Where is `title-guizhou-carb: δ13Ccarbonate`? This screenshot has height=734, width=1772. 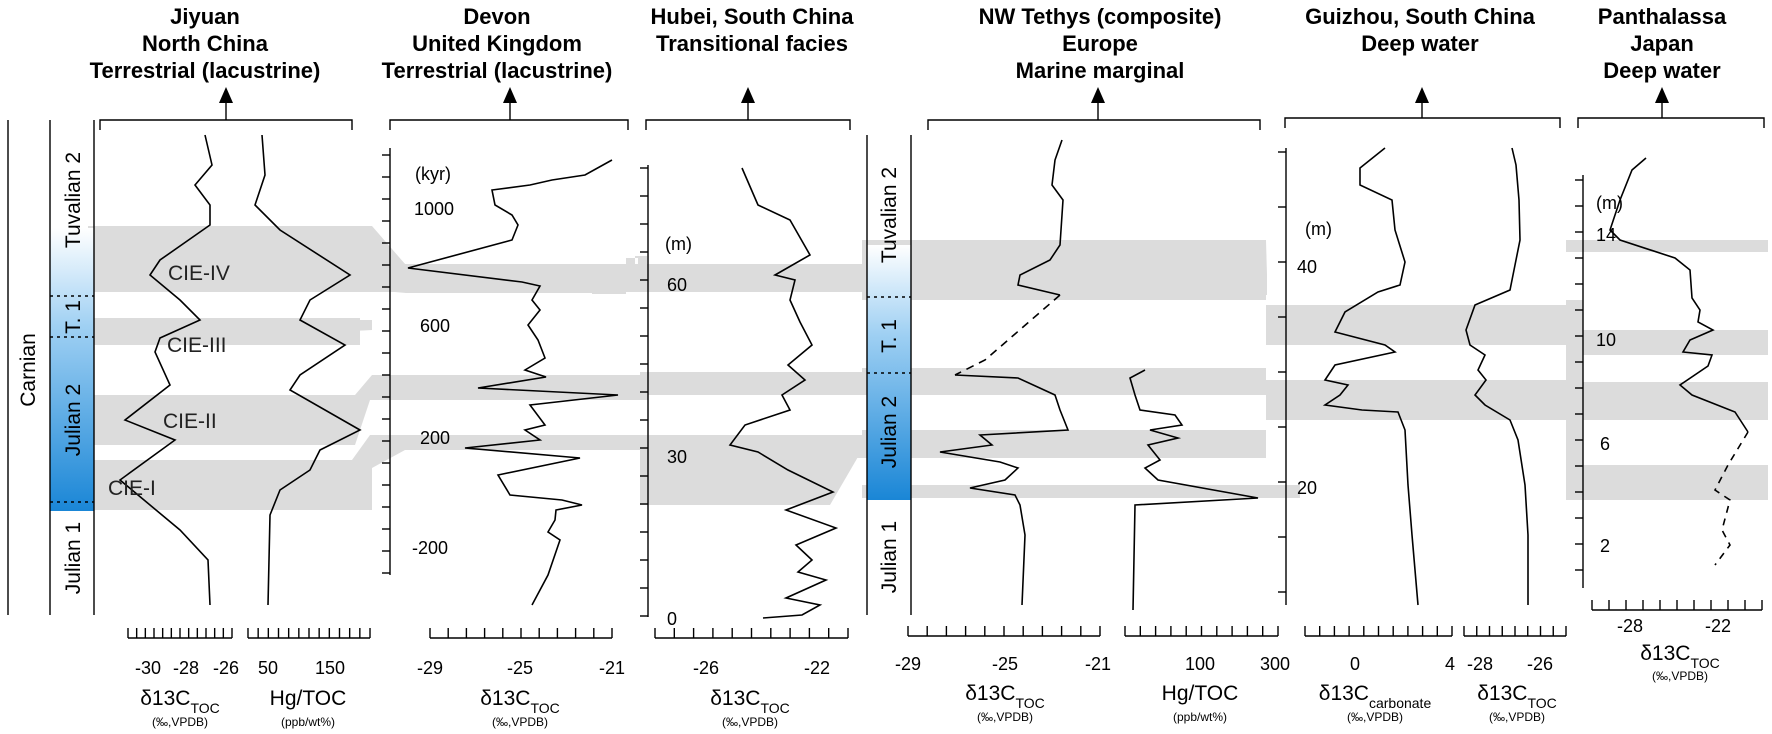 title-guizhou-carb: δ13Ccarbonate is located at coordinates (1375, 696).